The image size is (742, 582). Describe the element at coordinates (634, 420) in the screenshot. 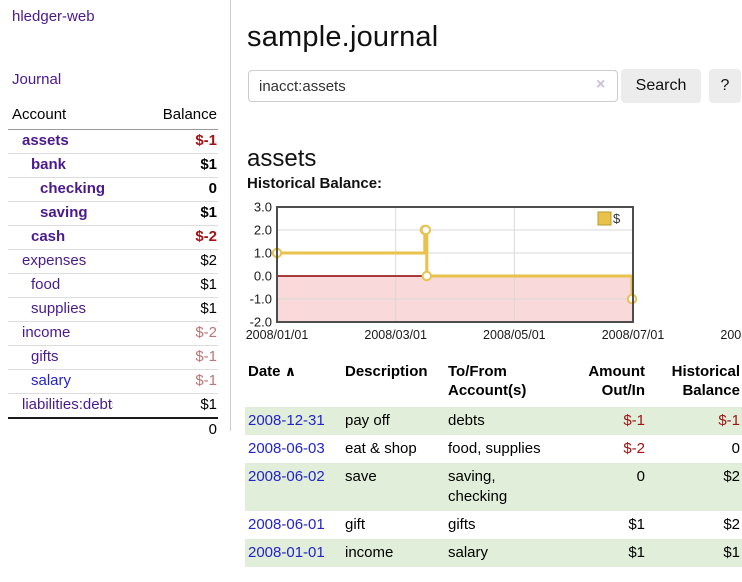

I see `transaction-amount: $-1` at that location.